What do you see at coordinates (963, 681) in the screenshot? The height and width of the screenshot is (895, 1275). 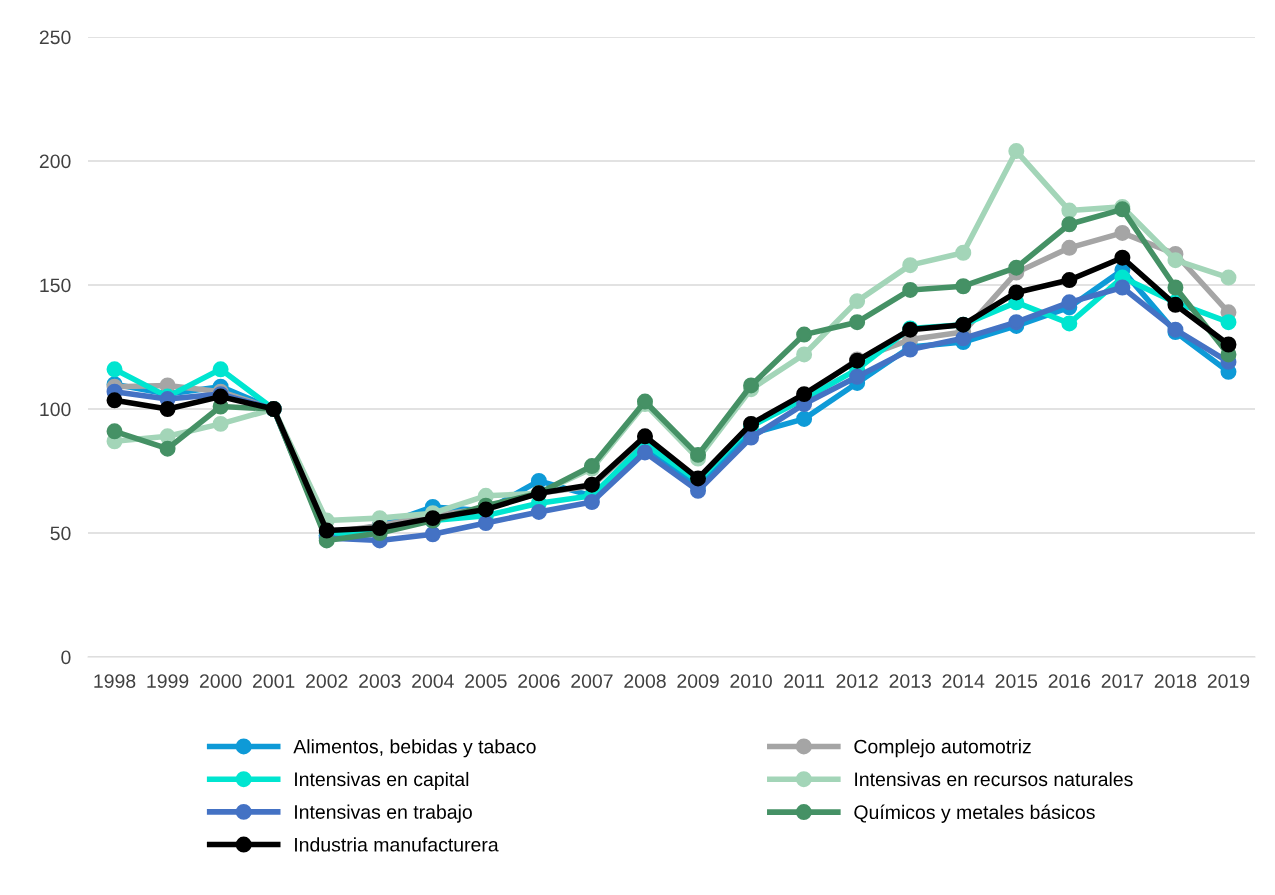 I see `x-tick-label: 2014` at bounding box center [963, 681].